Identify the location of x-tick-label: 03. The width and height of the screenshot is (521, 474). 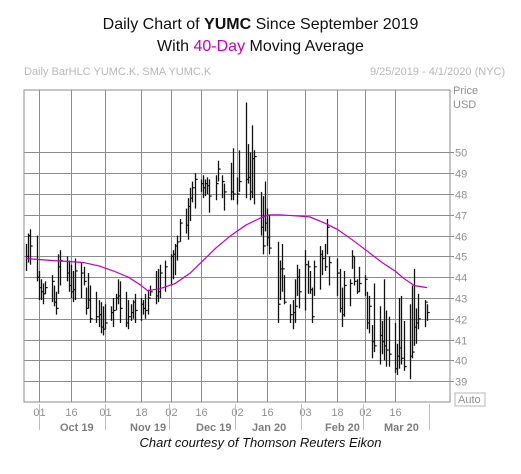
(305, 413).